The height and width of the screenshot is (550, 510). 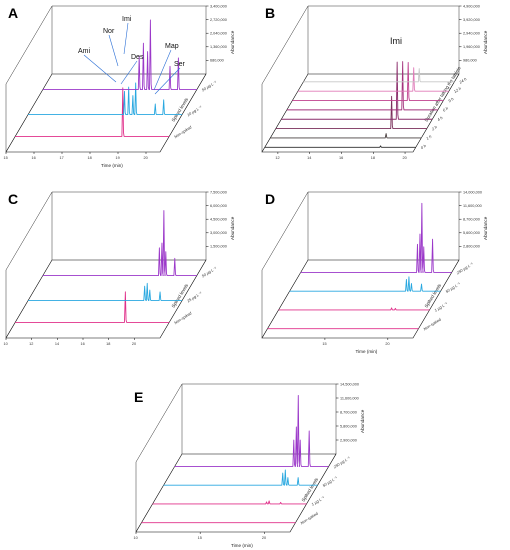 What do you see at coordinates (270, 13) in the screenshot?
I see `panel-letter: B` at bounding box center [270, 13].